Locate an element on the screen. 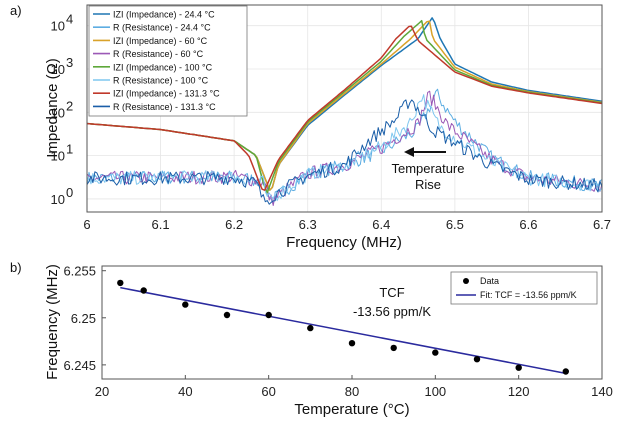  x-tick-label: 6.6 is located at coordinates (528, 224).